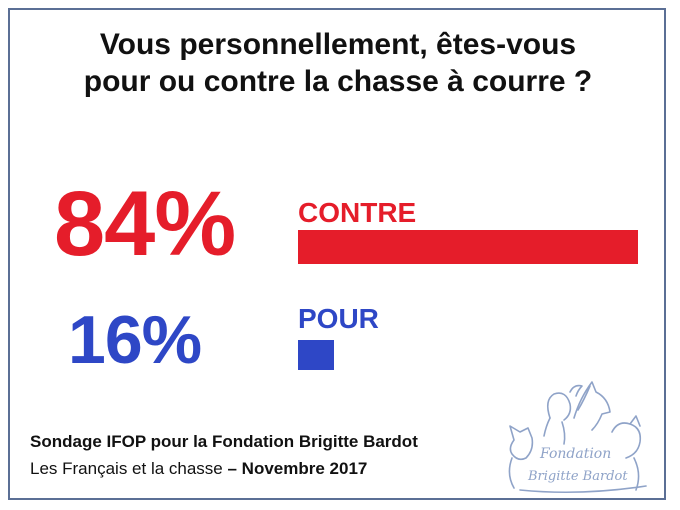 Image resolution: width=680 pixels, height=510 pixels. I want to click on source-date: Novembre 2017, so click(304, 468).